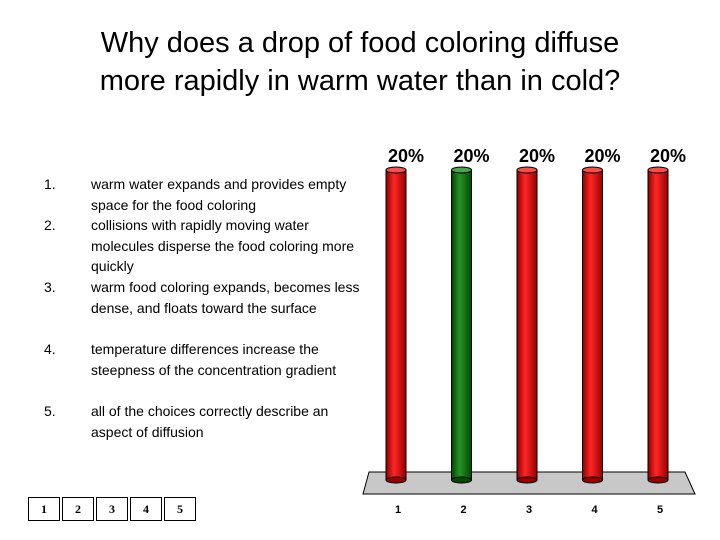 The width and height of the screenshot is (720, 540). Describe the element at coordinates (146, 509) in the screenshot. I see `response-box-4: 4` at that location.